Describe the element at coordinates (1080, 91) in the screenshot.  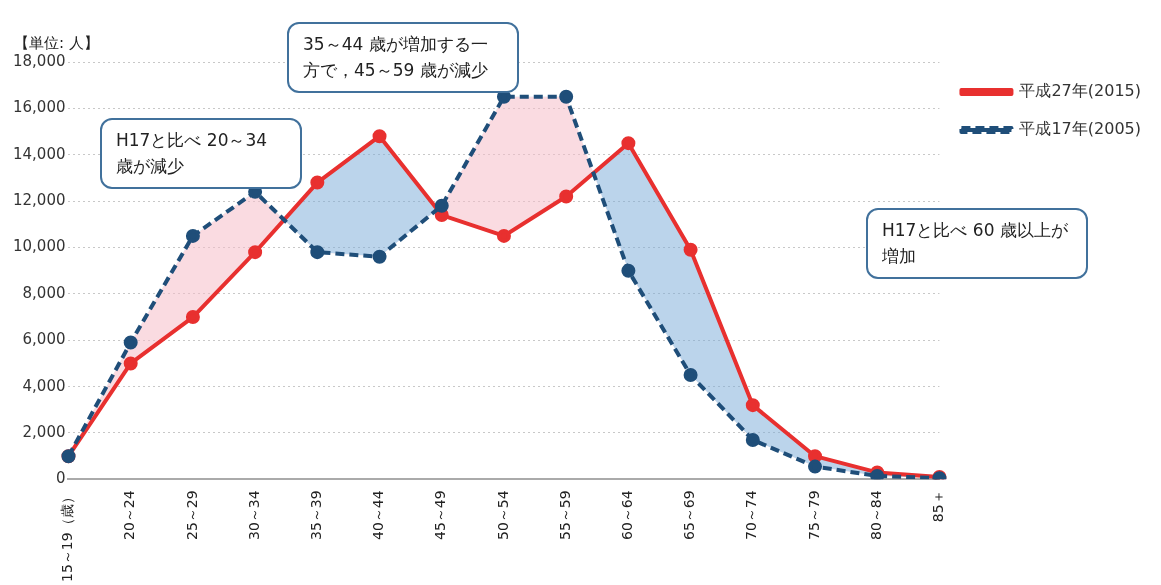
I see `legend-label: 平成27年(2015)` at that location.